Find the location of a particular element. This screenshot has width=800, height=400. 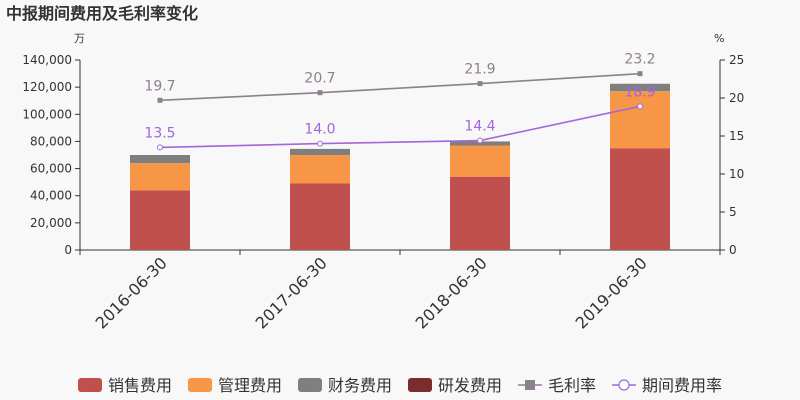

y-right-tick-label: 5 is located at coordinates (733, 212).